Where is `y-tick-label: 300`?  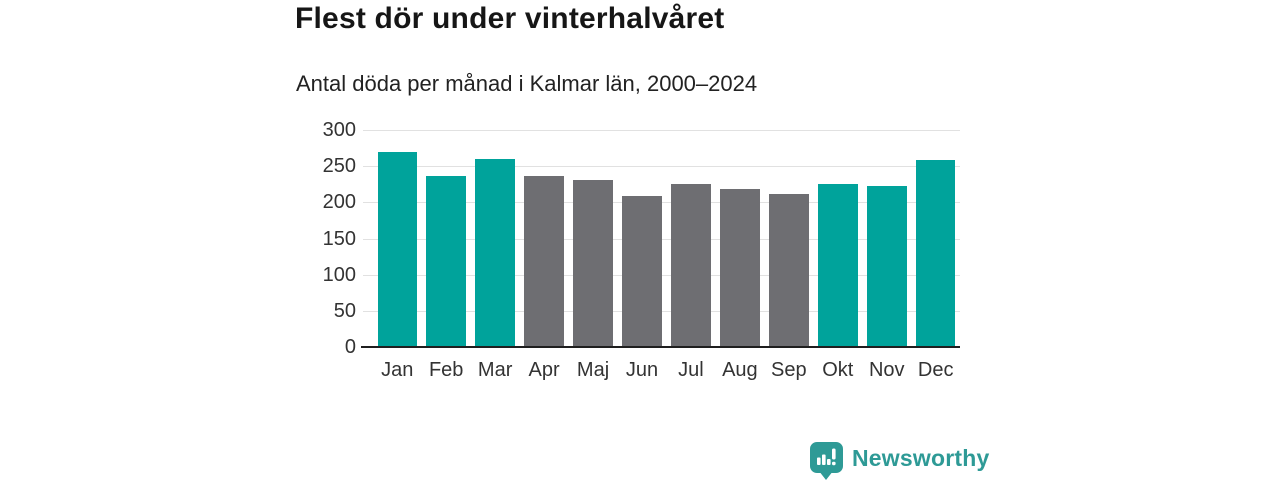
y-tick-label: 300 is located at coordinates (339, 130).